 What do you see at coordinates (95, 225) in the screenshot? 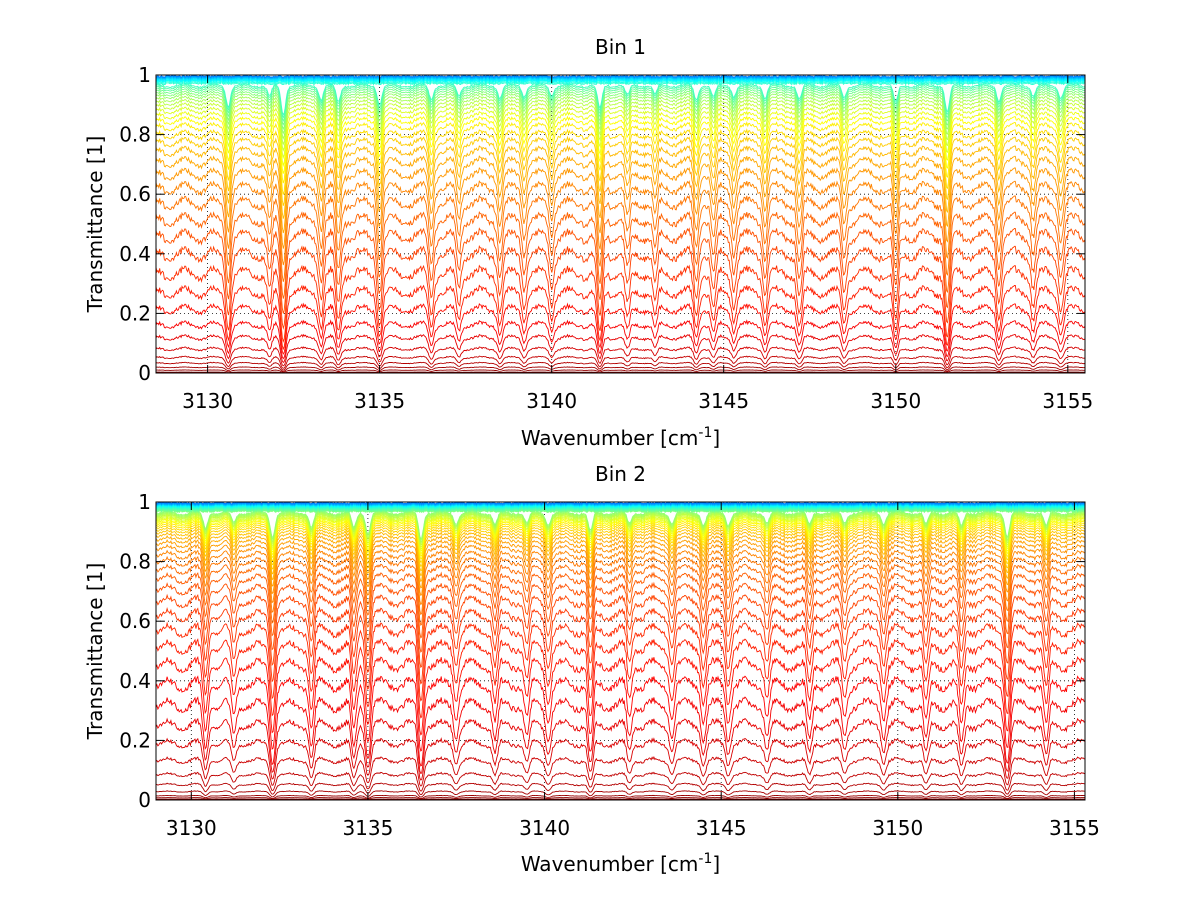
I see `y-axis-label: Transmittance [1]` at bounding box center [95, 225].